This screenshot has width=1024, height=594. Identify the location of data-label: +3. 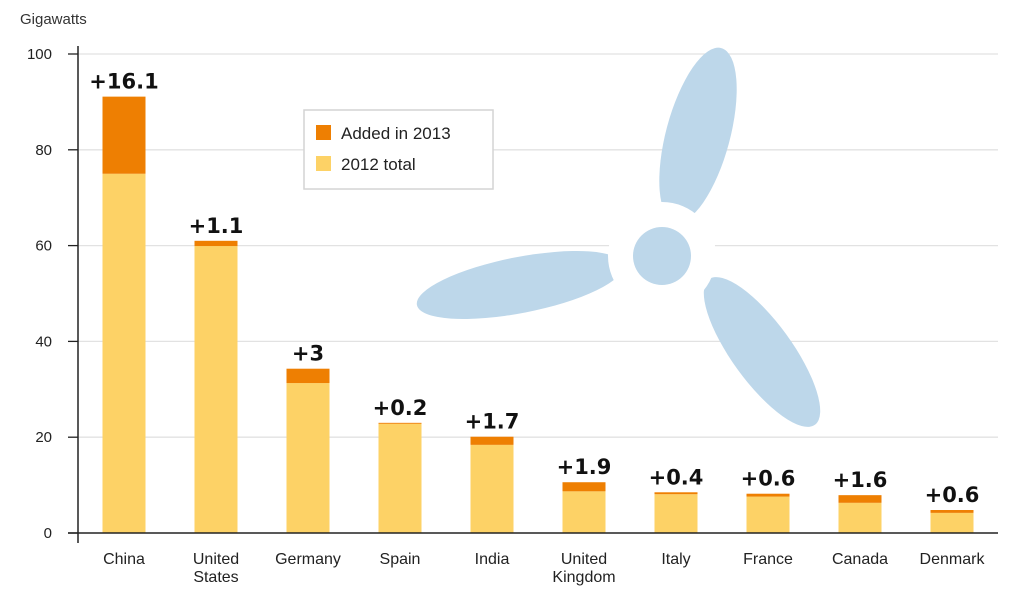
(308, 354).